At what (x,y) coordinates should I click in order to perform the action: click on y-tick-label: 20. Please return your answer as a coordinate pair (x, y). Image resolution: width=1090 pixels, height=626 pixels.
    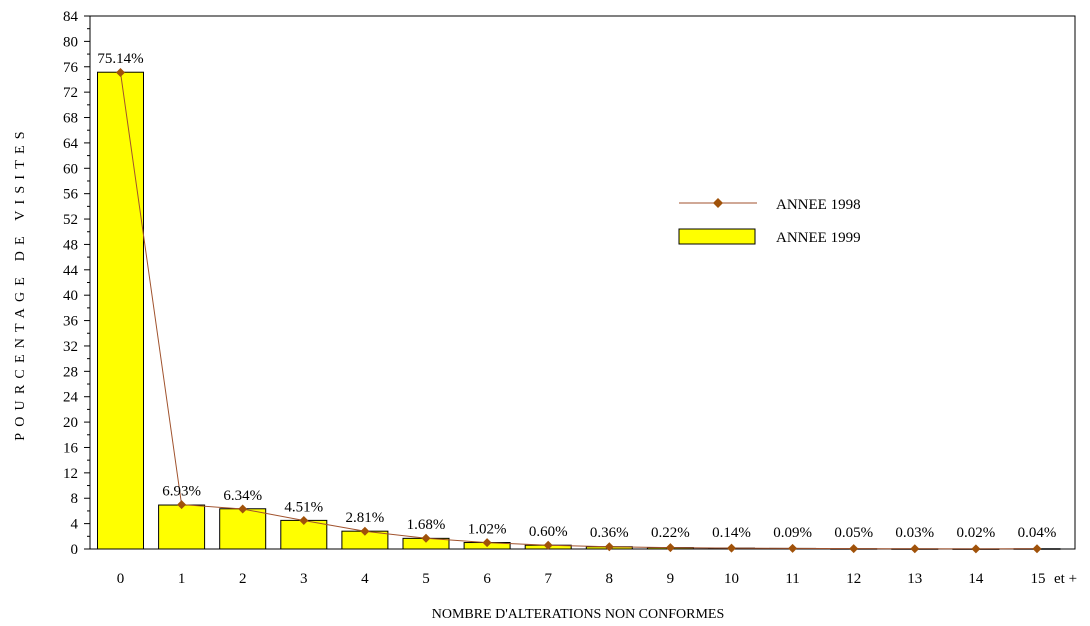
    Looking at the image, I should click on (70, 423).